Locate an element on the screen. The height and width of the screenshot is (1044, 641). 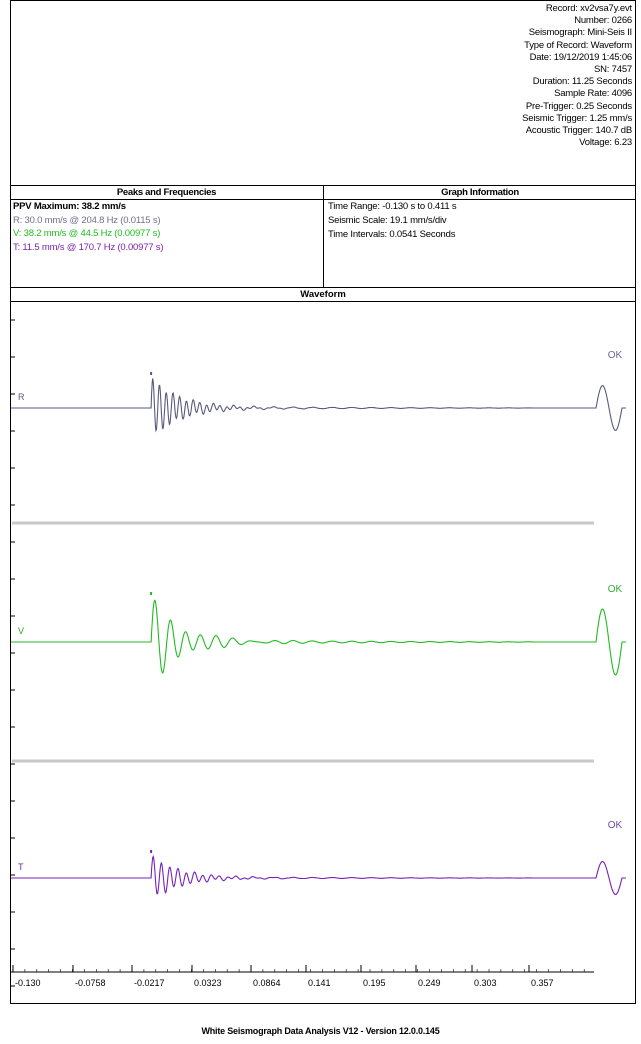
waveform-r is located at coordinates (318, 405).